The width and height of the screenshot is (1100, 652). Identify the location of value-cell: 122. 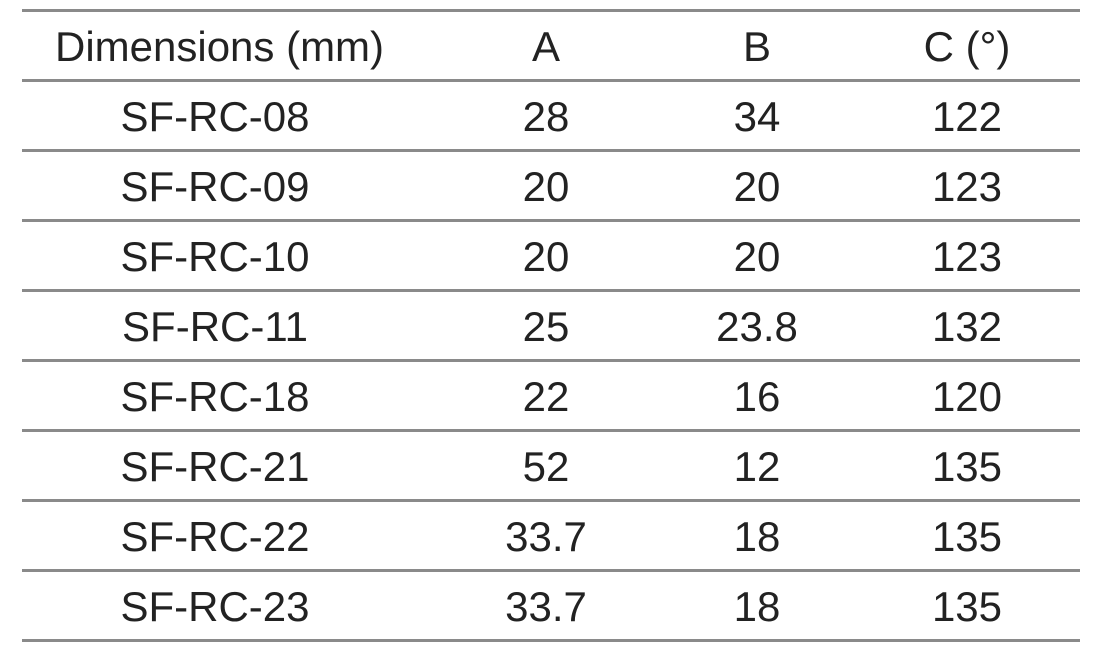
(967, 116).